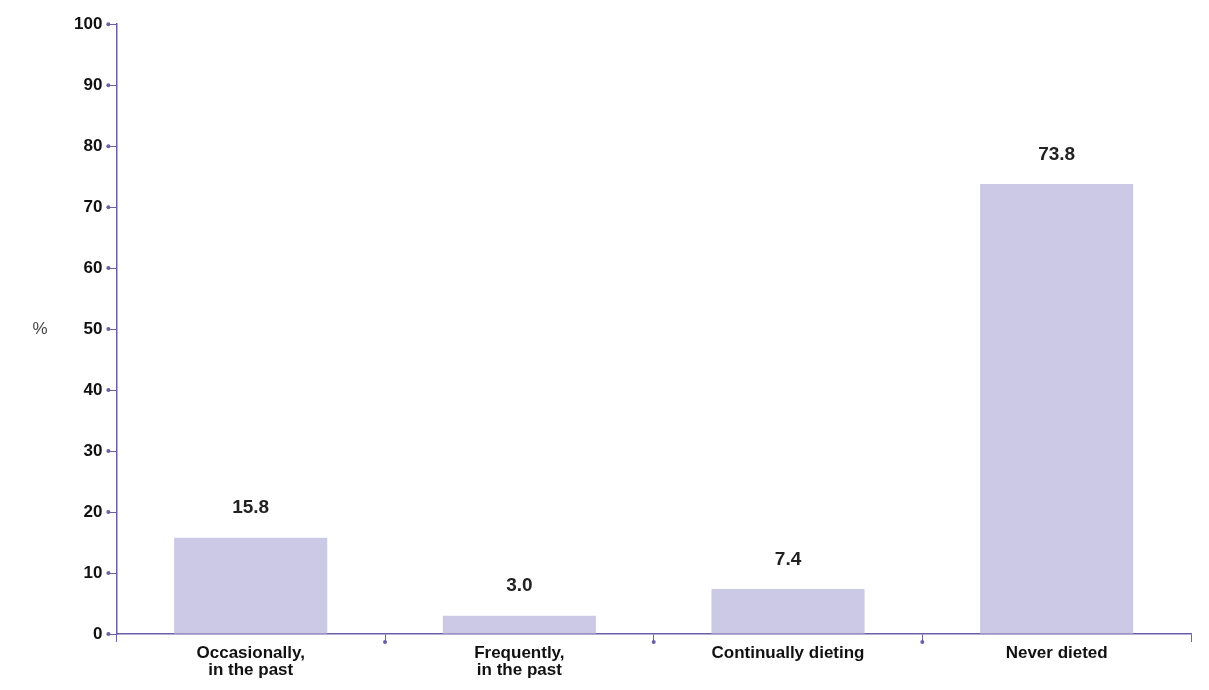 This screenshot has height=690, width=1209. What do you see at coordinates (788, 653) in the screenshot?
I see `x-tick-label: Continually dieting` at bounding box center [788, 653].